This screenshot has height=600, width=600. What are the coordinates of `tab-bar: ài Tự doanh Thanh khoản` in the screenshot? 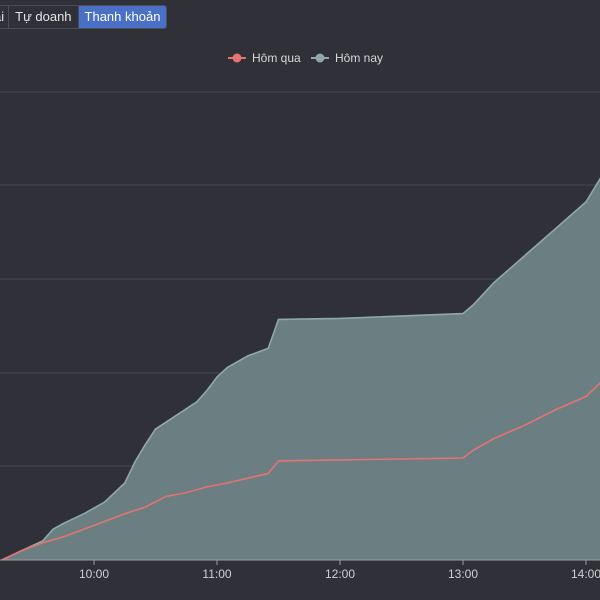 It's located at (84, 17).